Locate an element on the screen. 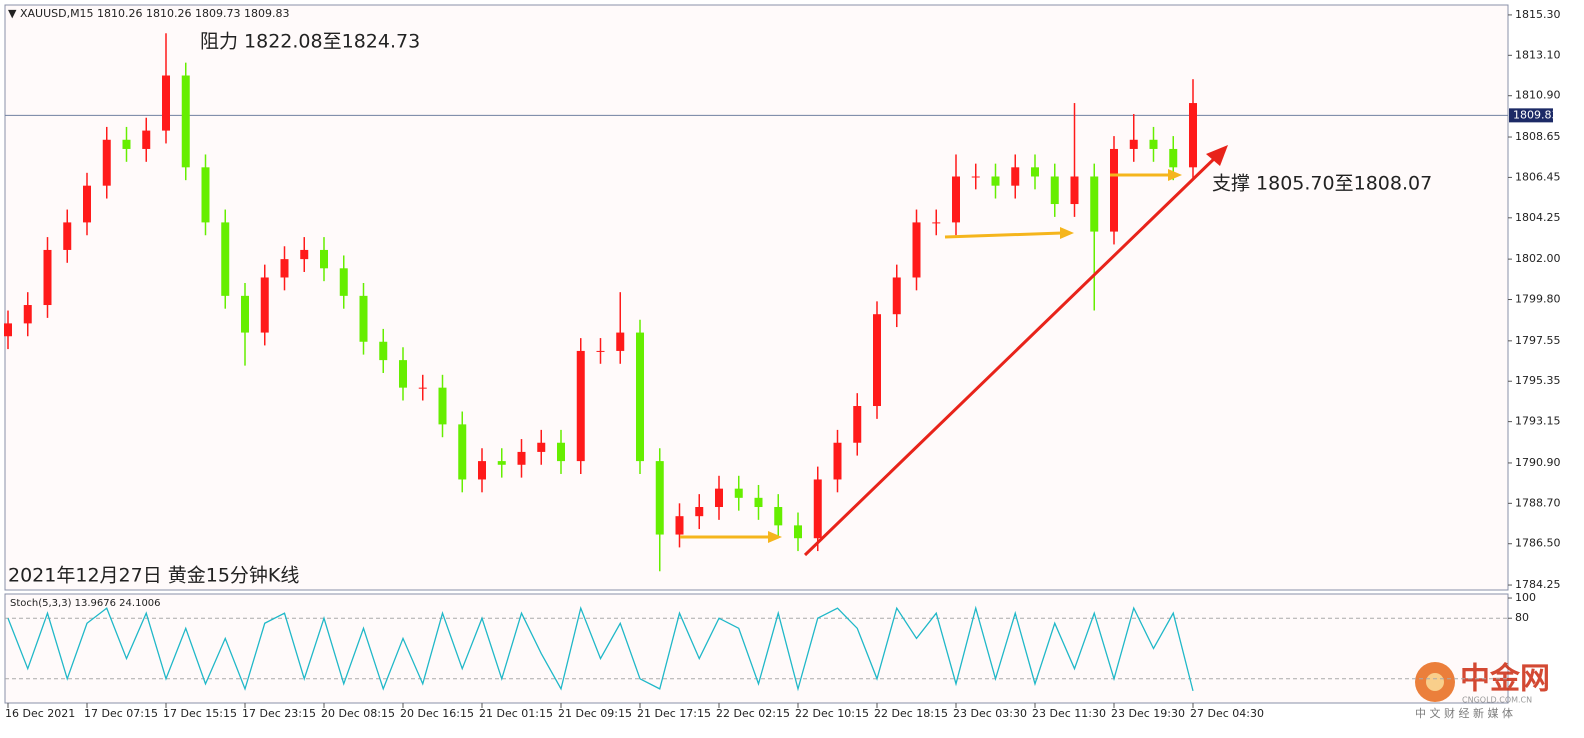 The image size is (1584, 738). resistance-note: 阻力 1822.08至1824.73 is located at coordinates (310, 42).